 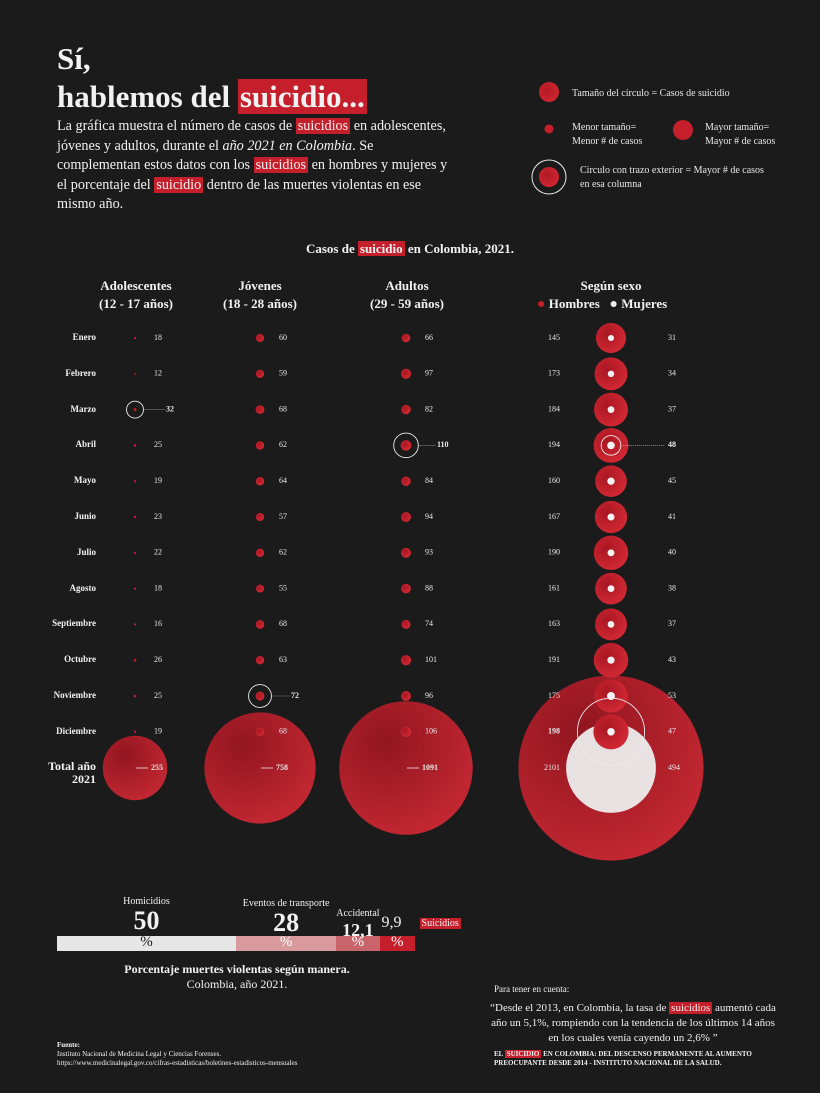 What do you see at coordinates (554, 552) in the screenshot?
I see `men-value-6: 190` at bounding box center [554, 552].